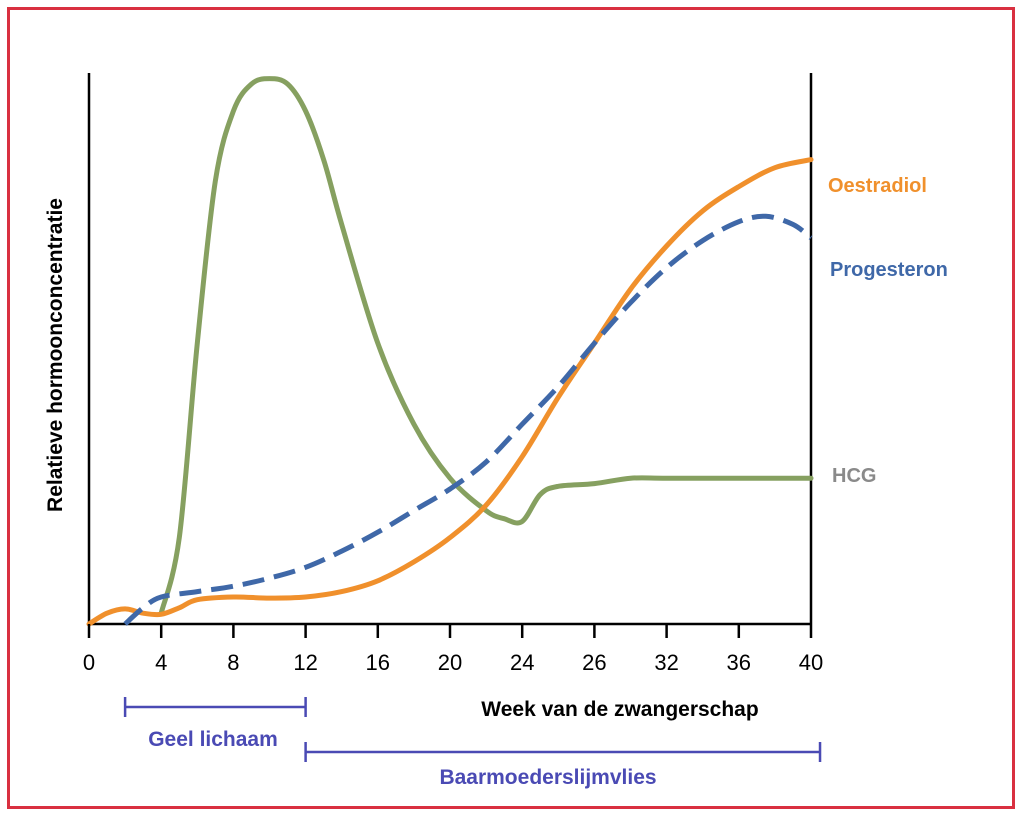 The height and width of the screenshot is (818, 1024). What do you see at coordinates (666, 662) in the screenshot?
I see `x-tick-label: 32` at bounding box center [666, 662].